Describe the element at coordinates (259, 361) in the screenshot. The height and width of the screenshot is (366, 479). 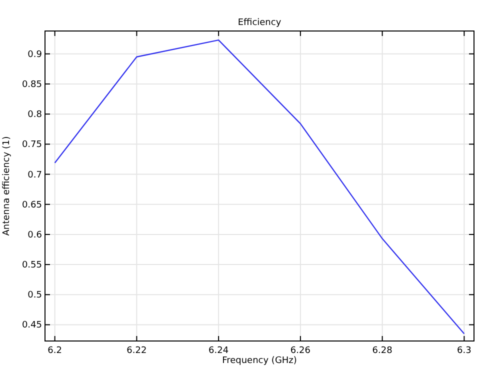
I see `x-axis-title: Frequency (GHz)` at that location.